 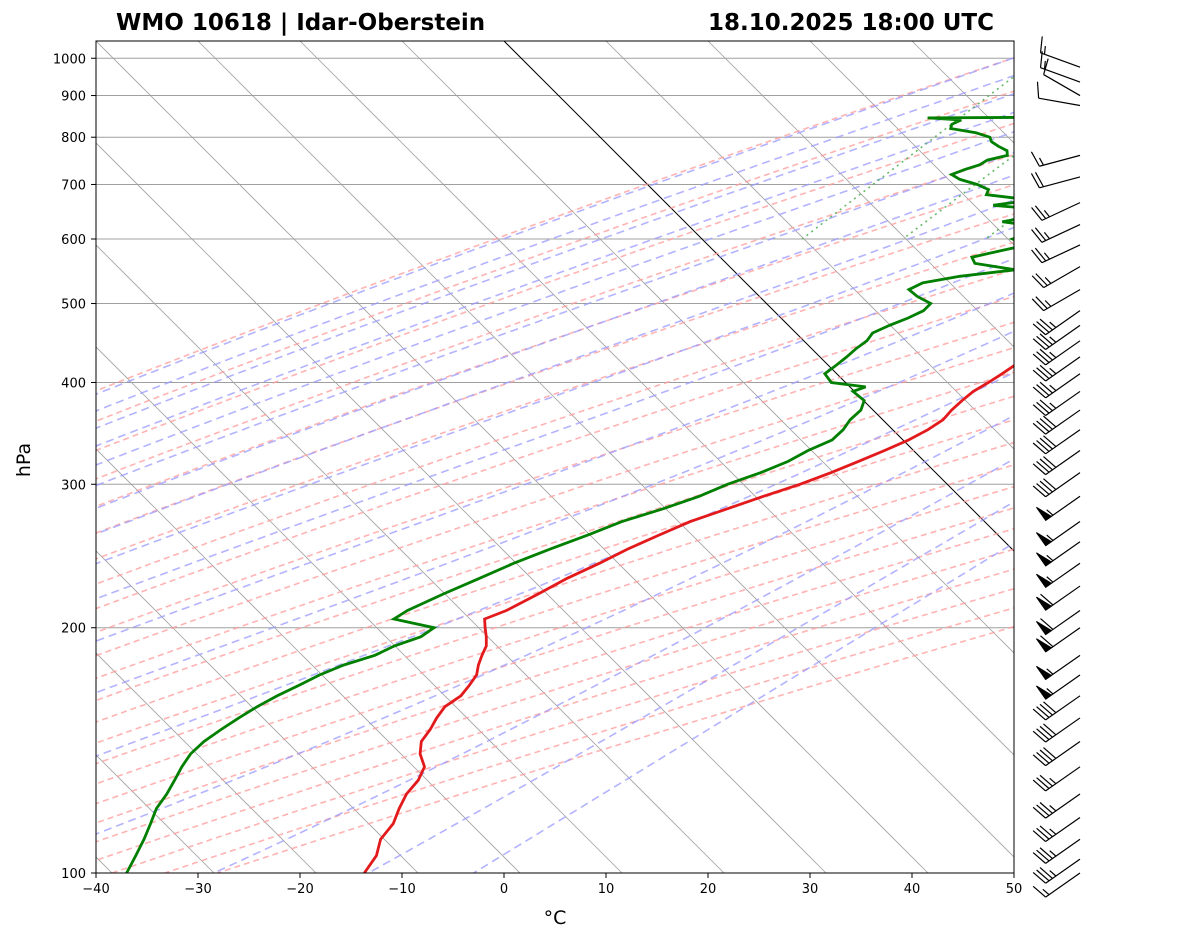 What do you see at coordinates (73, 240) in the screenshot?
I see `y-tick-label: 600` at bounding box center [73, 240].